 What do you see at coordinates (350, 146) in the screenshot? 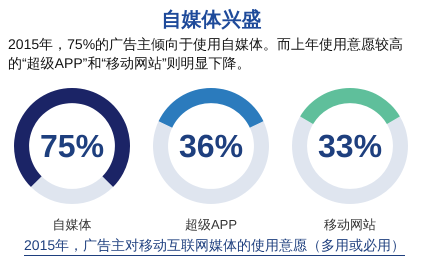
I see `data-label: 33%` at bounding box center [350, 146].